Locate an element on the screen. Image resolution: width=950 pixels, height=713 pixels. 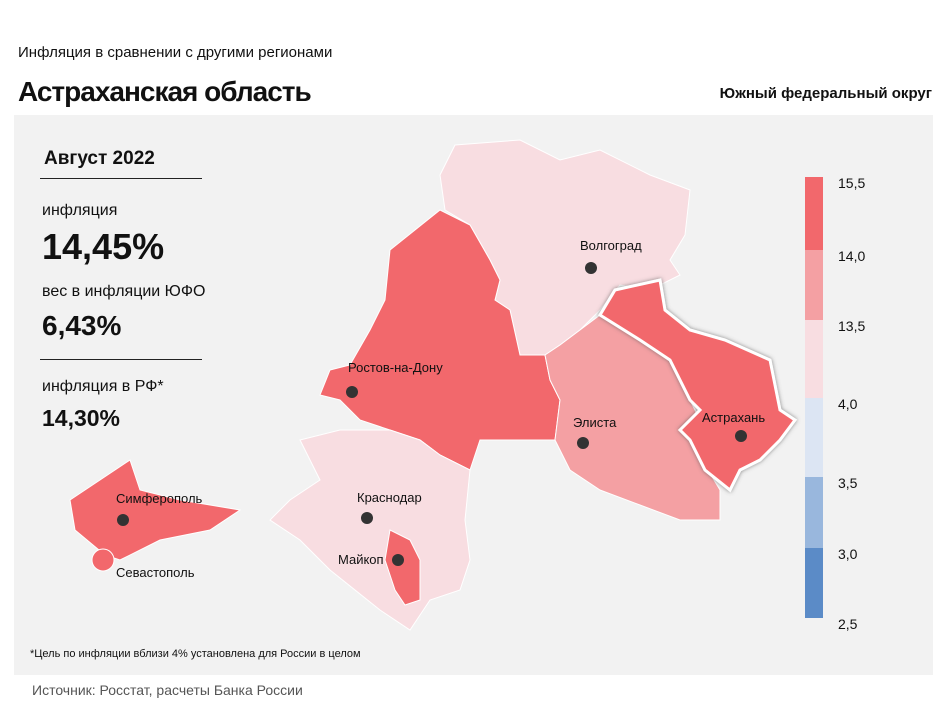
source-note: Источник: Росстат, расчеты Банка России is located at coordinates (167, 690).